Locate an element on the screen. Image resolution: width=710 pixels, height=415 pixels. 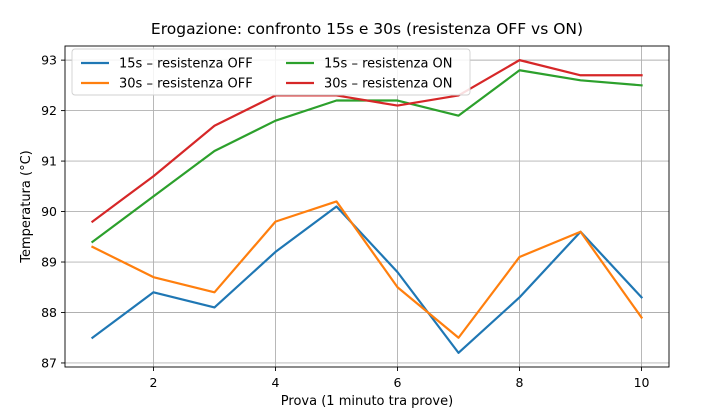
y-tick-label: 87 is located at coordinates (49, 362).